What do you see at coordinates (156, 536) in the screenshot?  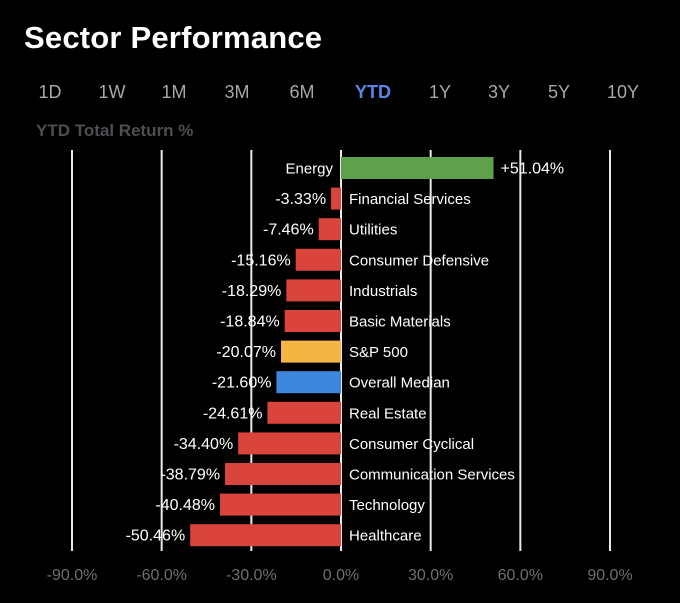 I see `value-label: -50.46%` at bounding box center [156, 536].